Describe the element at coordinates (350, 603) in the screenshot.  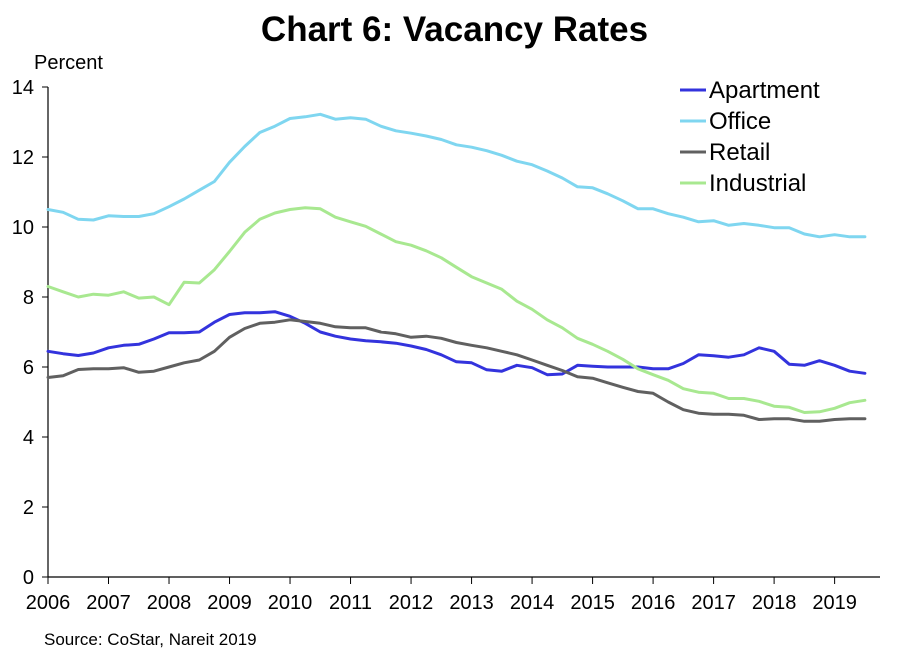
I see `x-tick-label: 2011` at that location.